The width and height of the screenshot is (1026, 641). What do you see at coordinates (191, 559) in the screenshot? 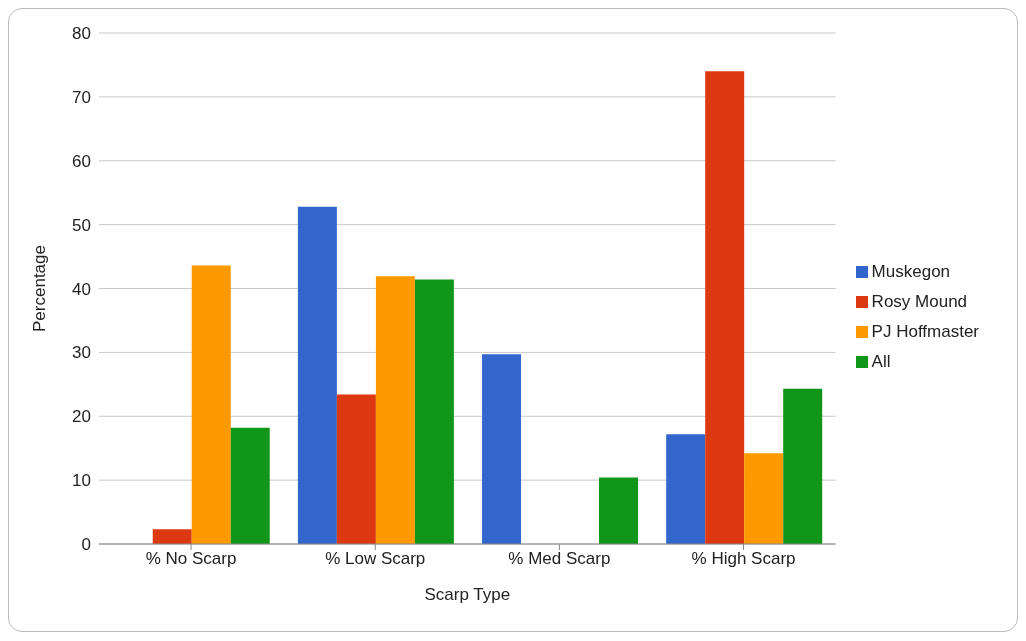
I see `x-tick-label: % No Scarp` at bounding box center [191, 559].